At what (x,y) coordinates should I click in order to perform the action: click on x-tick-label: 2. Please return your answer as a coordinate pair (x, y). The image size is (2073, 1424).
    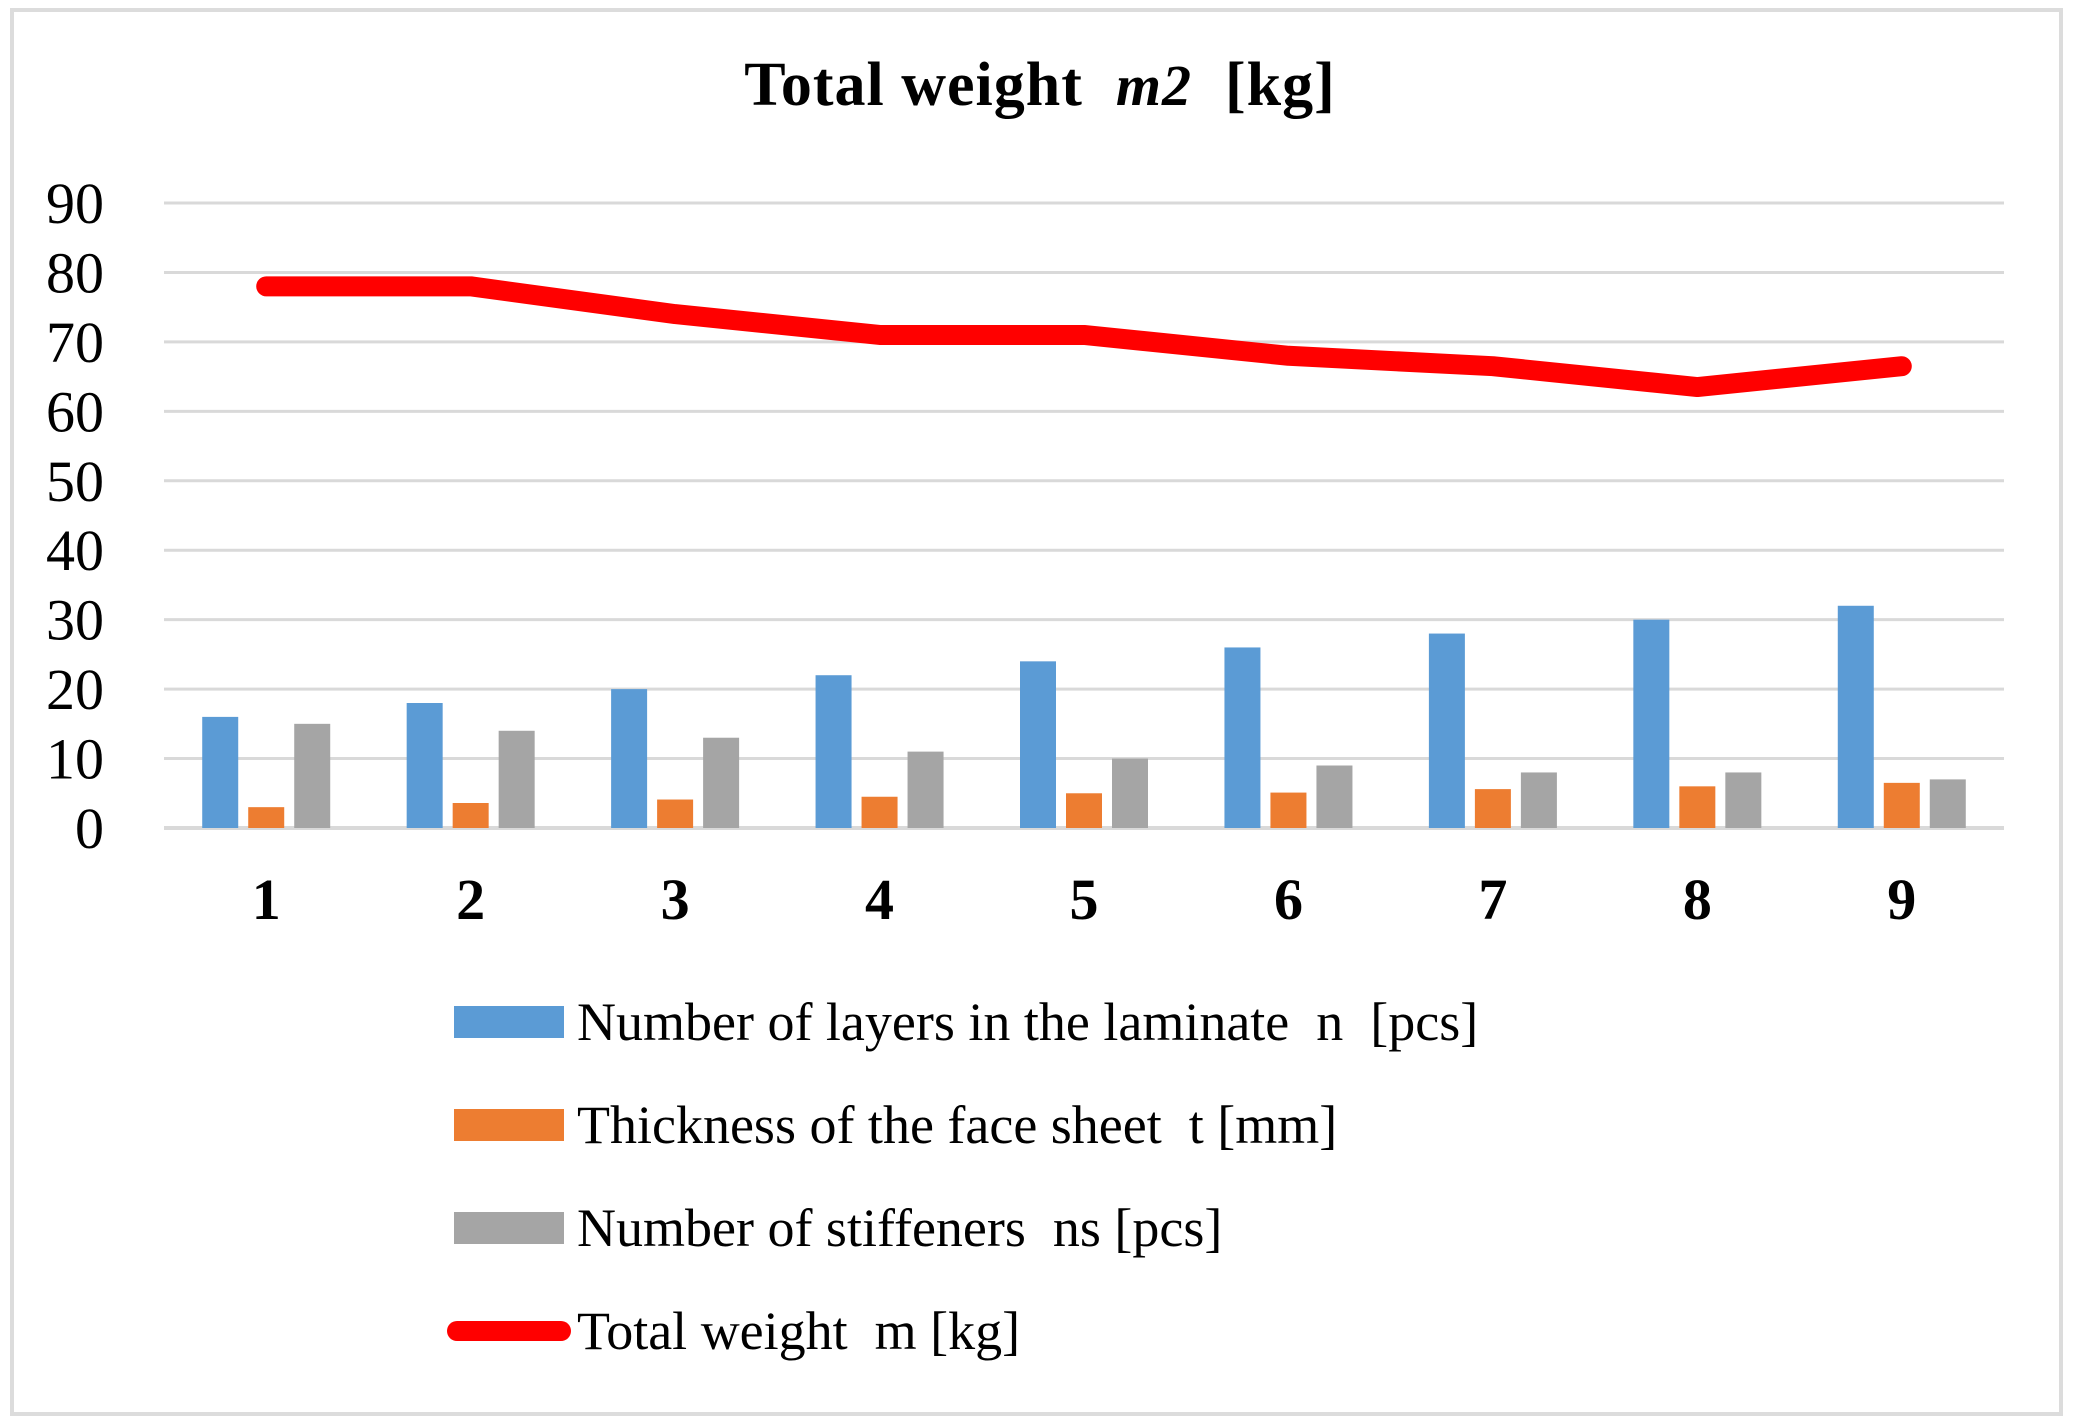
    Looking at the image, I should click on (470, 899).